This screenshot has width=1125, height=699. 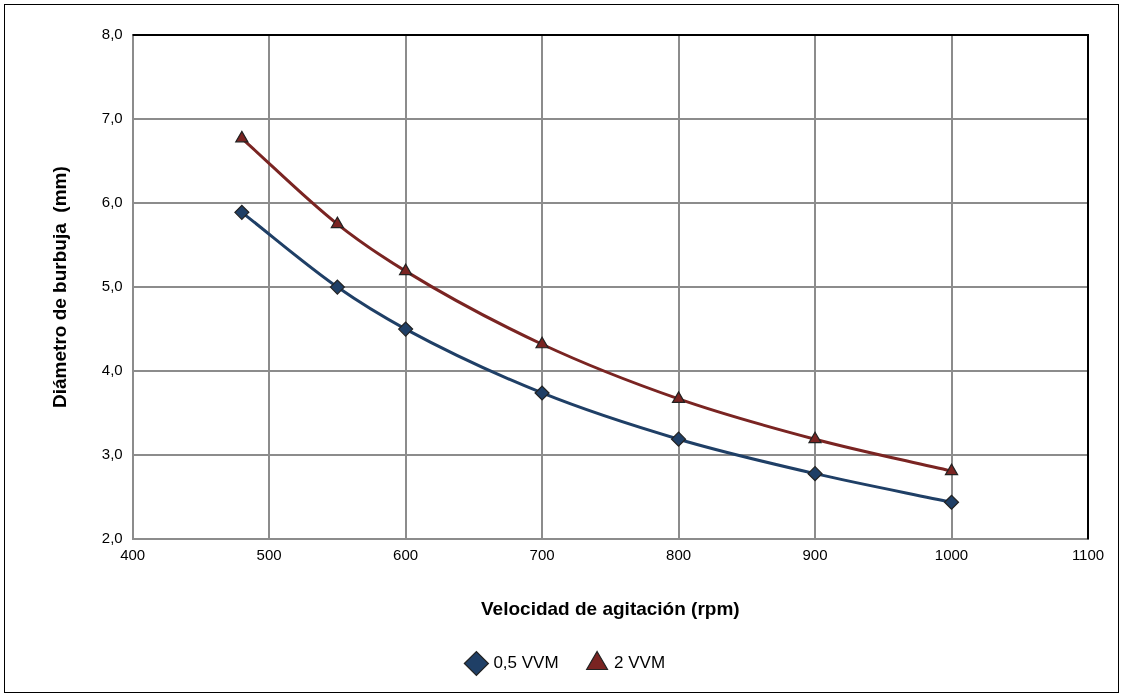 I want to click on x-tick-label: 900, so click(x=815, y=555).